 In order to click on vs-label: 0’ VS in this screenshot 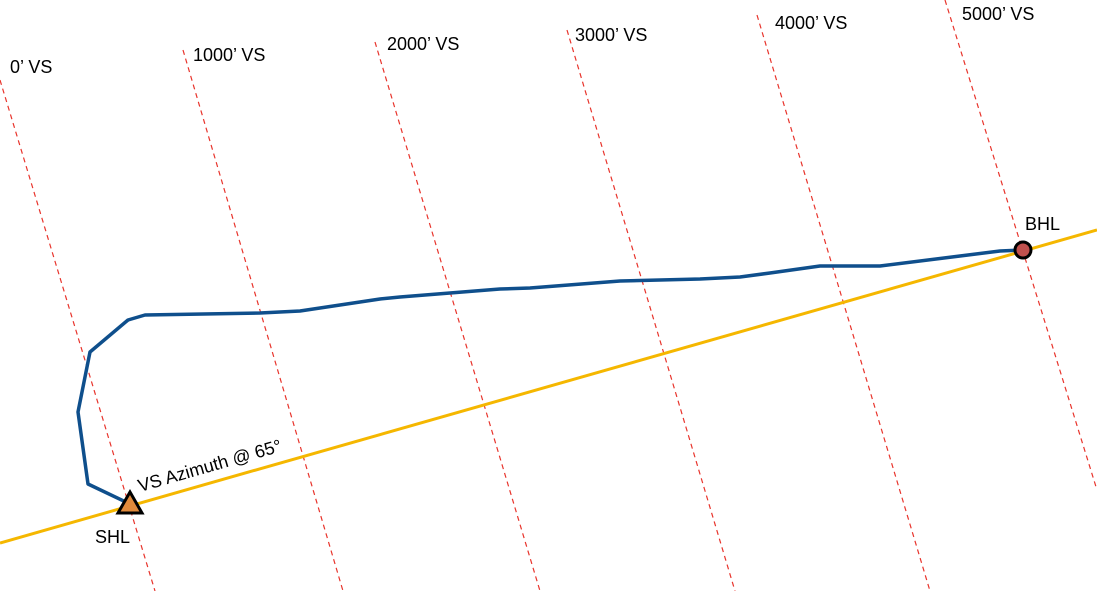, I will do `click(31, 67)`.